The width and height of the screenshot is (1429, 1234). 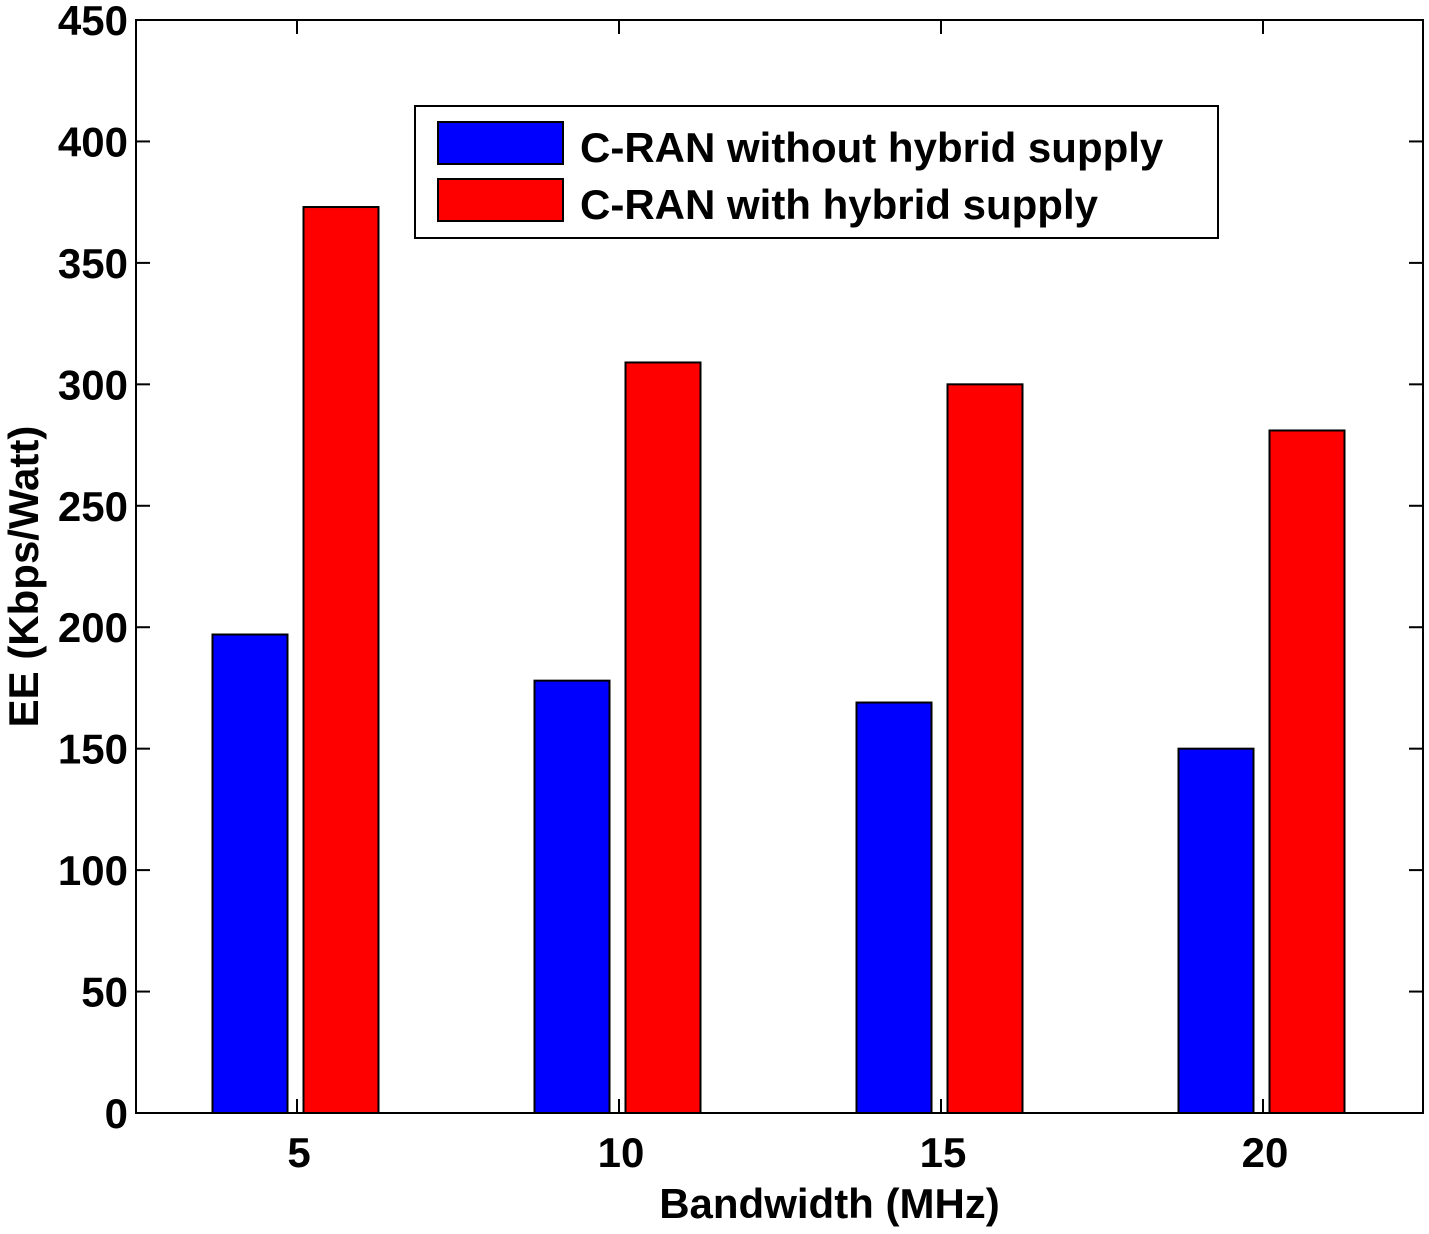 What do you see at coordinates (93, 506) in the screenshot?
I see `y-tick-label: 250` at bounding box center [93, 506].